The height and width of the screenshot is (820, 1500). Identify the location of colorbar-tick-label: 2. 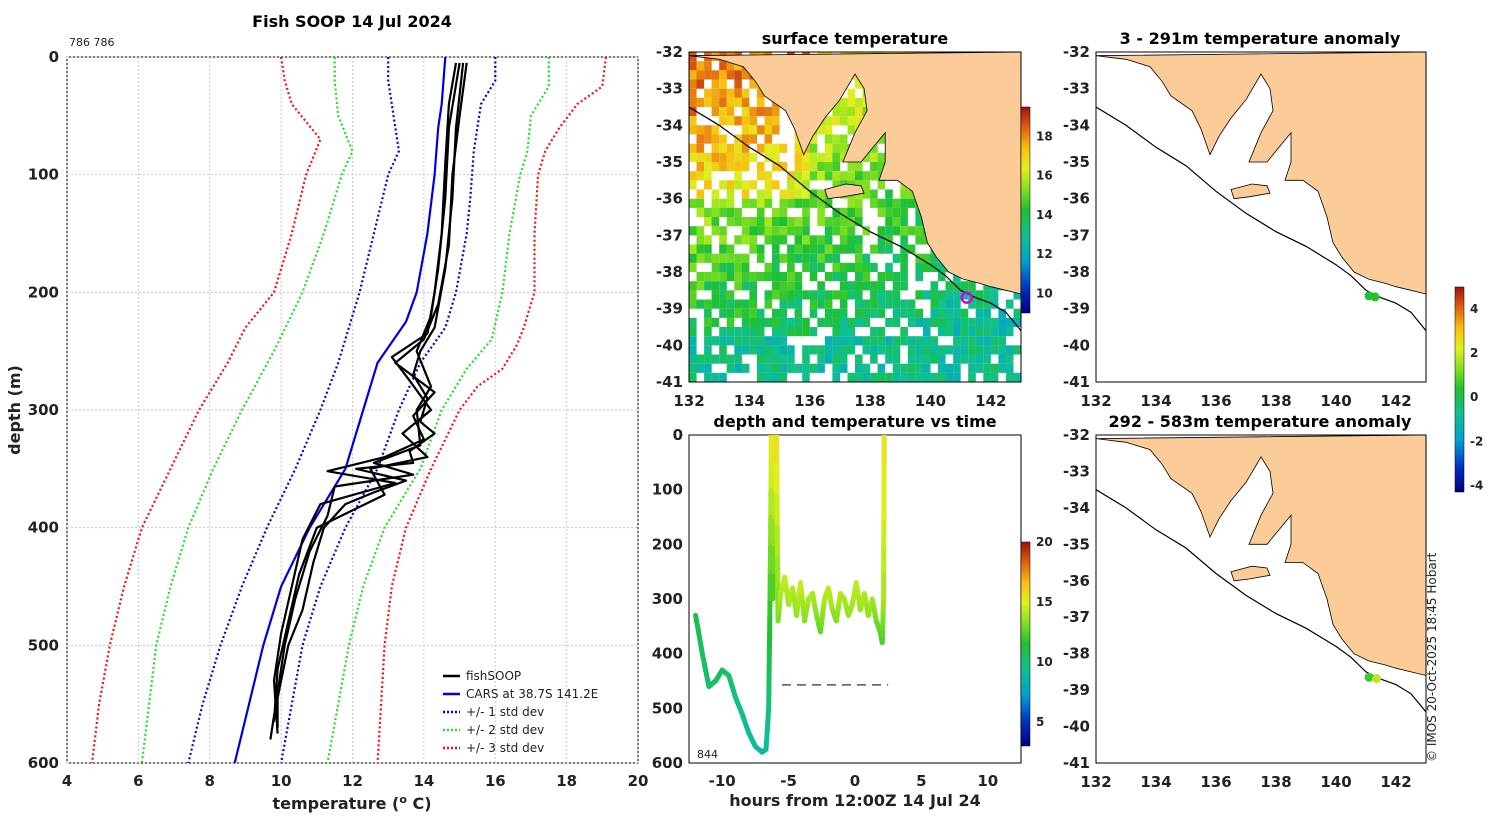
(1474, 353).